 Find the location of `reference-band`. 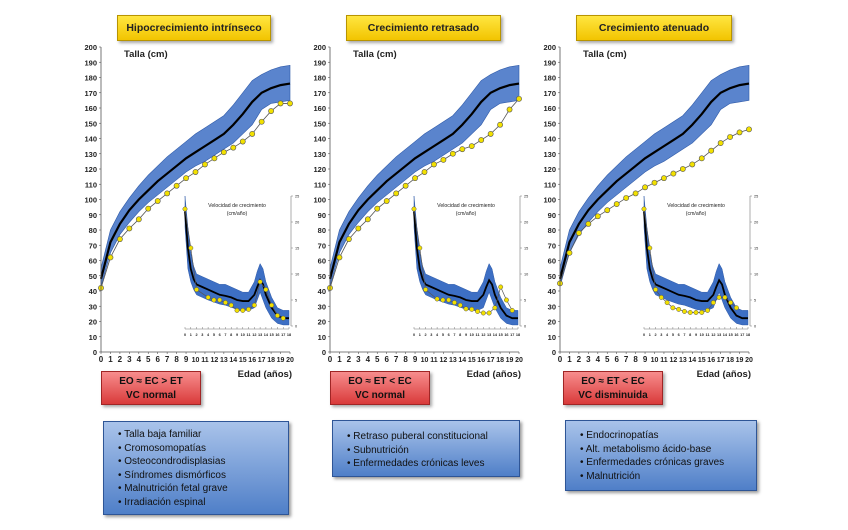

reference-band is located at coordinates (195, 175).